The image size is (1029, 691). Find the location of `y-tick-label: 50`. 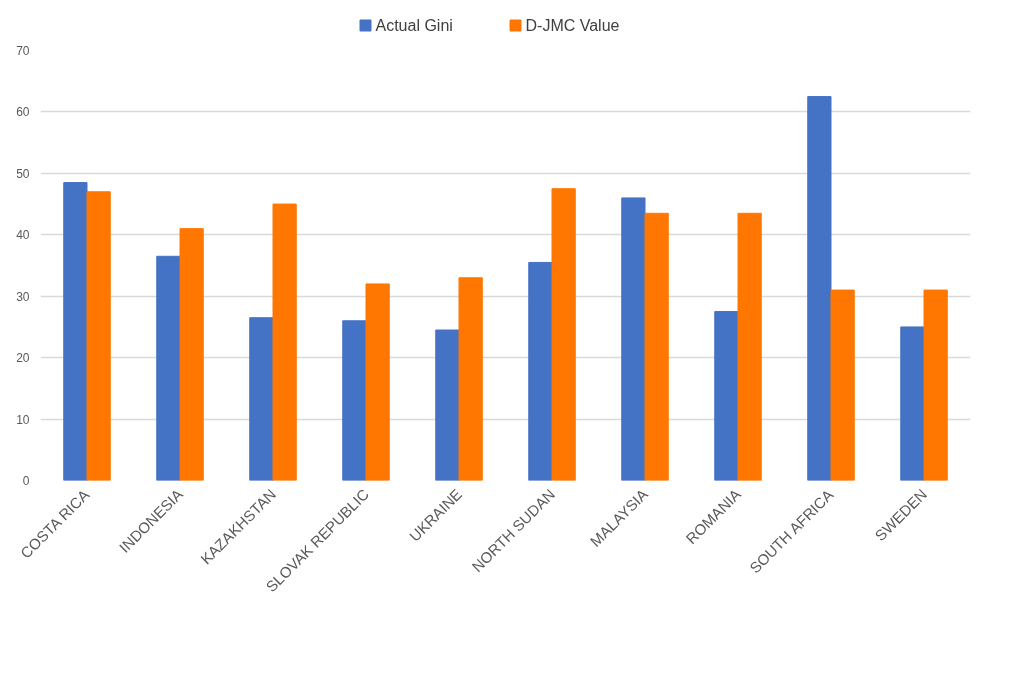

y-tick-label: 50 is located at coordinates (23, 173).